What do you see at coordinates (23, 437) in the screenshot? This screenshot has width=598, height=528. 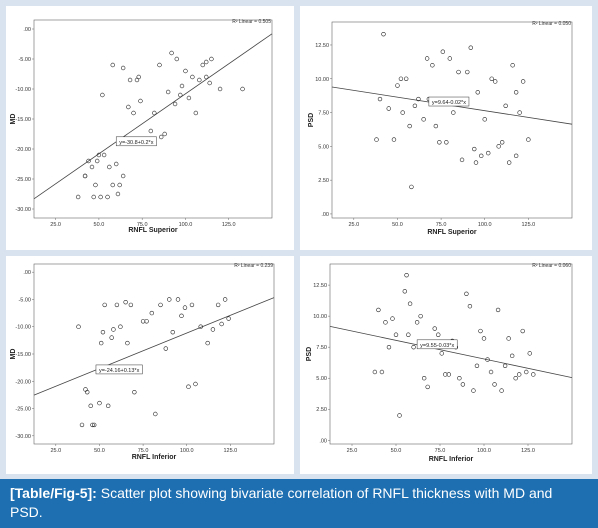 I see `chart-2-y-tick-label: -30.00` at bounding box center [23, 437].